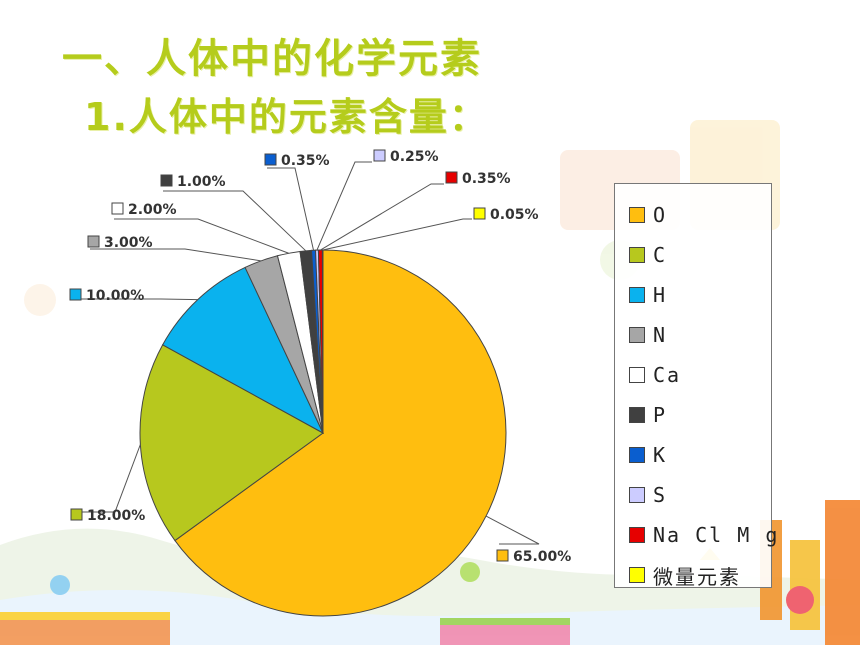 The height and width of the screenshot is (645, 860). What do you see at coordinates (667, 375) in the screenshot?
I see `legend-label: Ca` at bounding box center [667, 375].